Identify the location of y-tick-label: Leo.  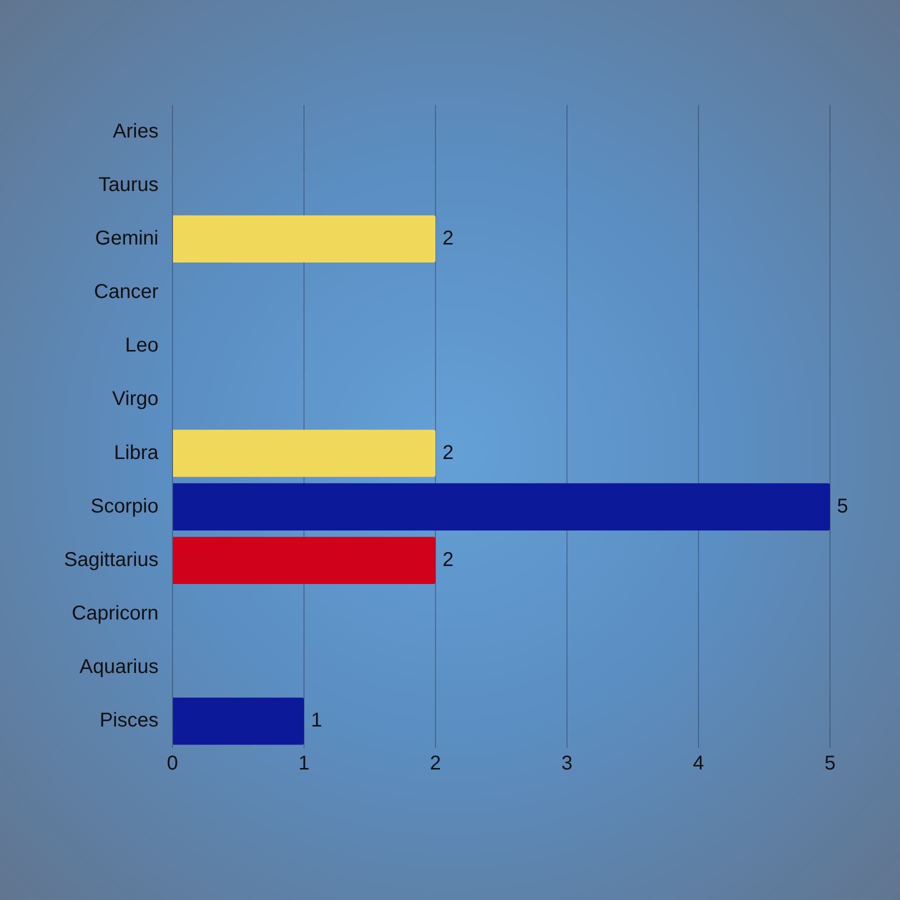
(141, 345).